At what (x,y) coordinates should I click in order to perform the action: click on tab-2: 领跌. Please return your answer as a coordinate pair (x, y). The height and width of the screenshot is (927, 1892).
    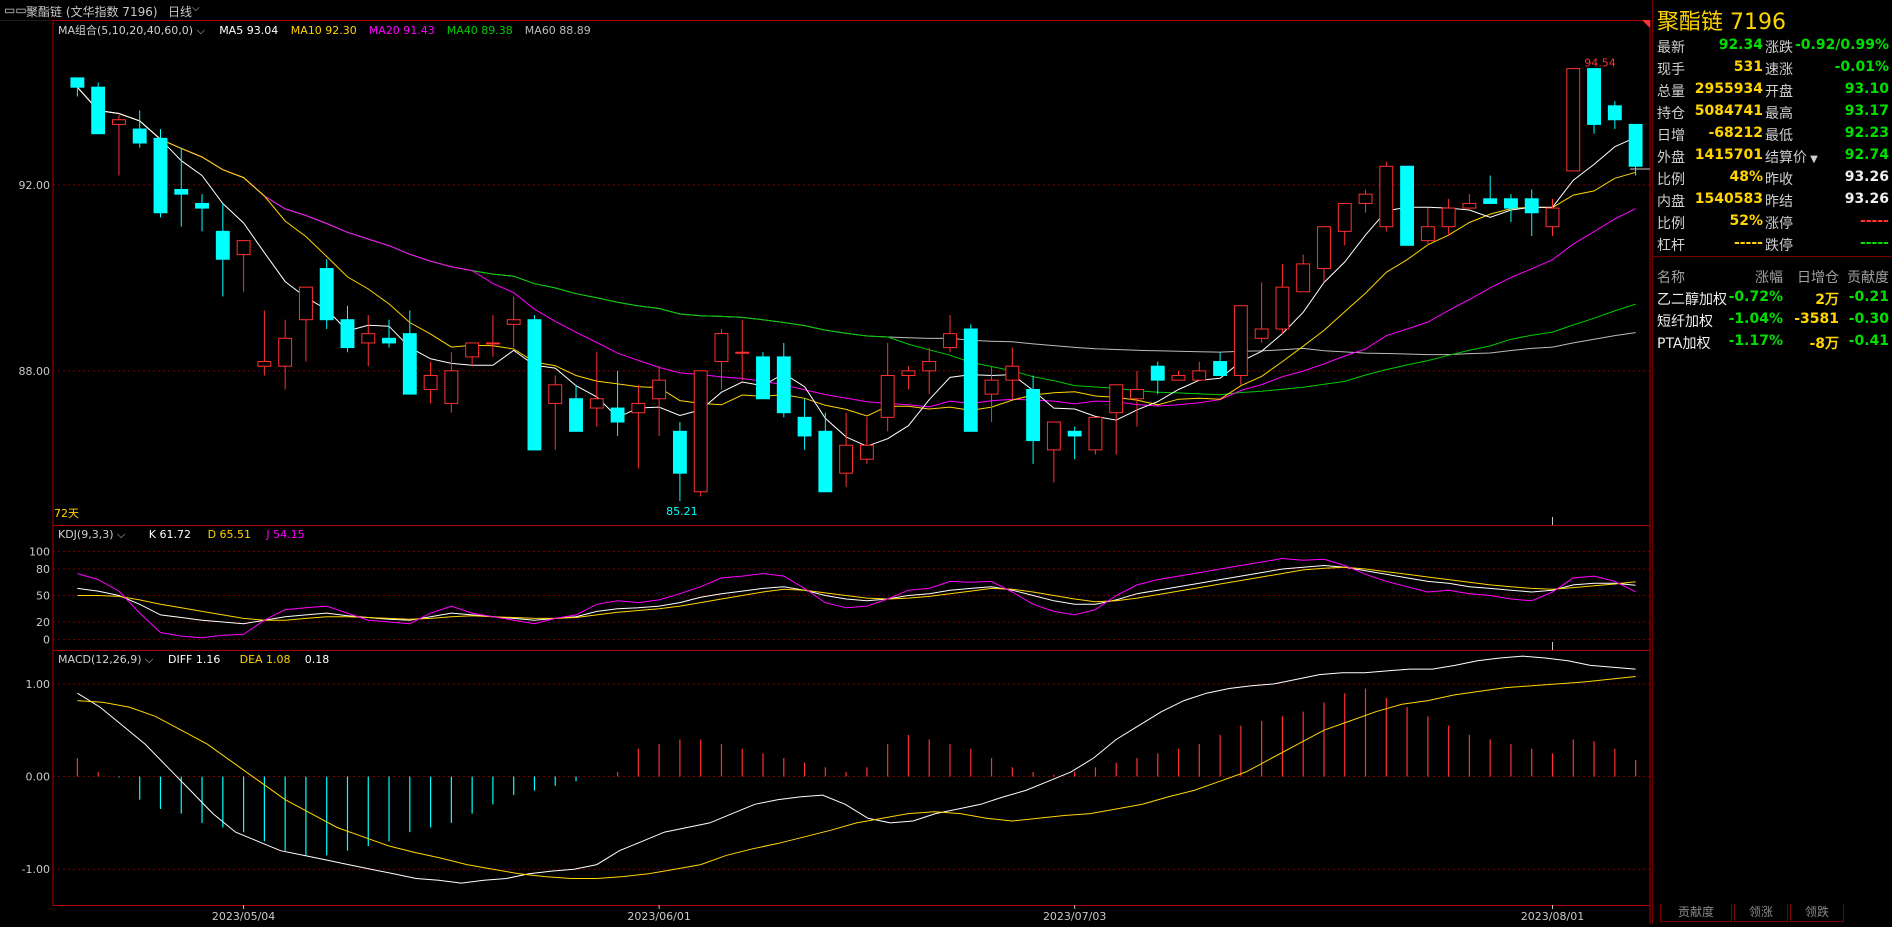
    Looking at the image, I should click on (1817, 913).